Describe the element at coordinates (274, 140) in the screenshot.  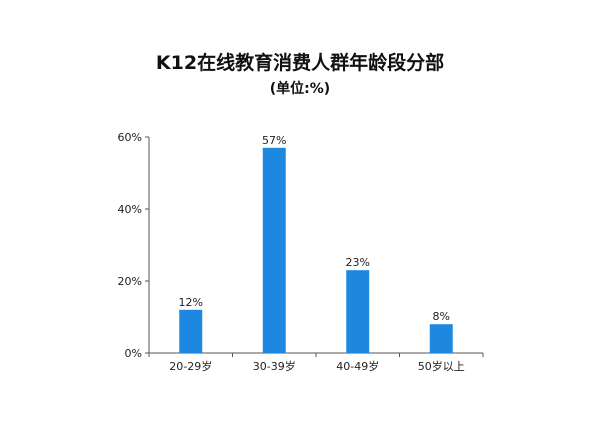
I see `data-label: 57%` at that location.